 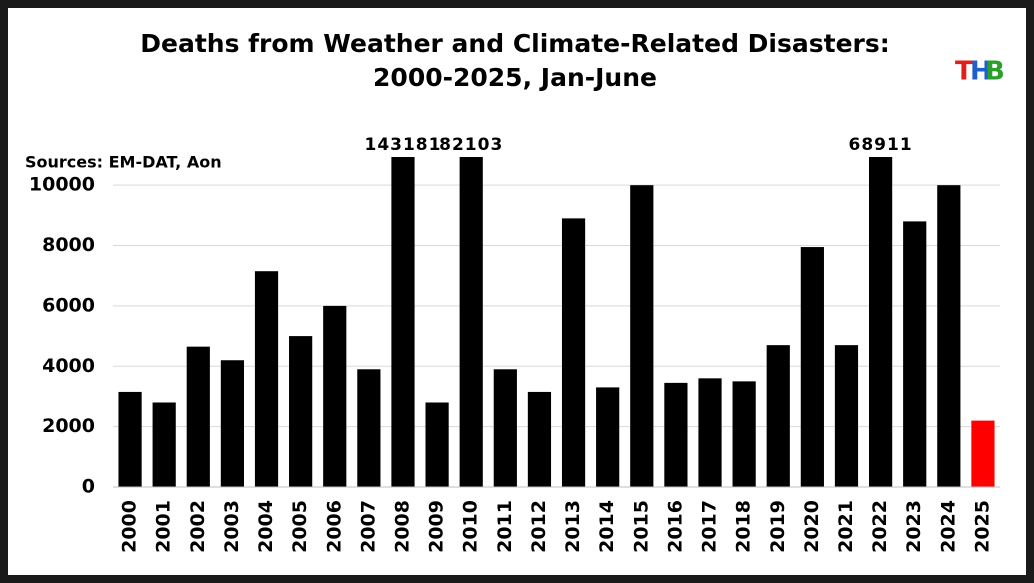 I want to click on x-tick-label: 2013, so click(x=573, y=526).